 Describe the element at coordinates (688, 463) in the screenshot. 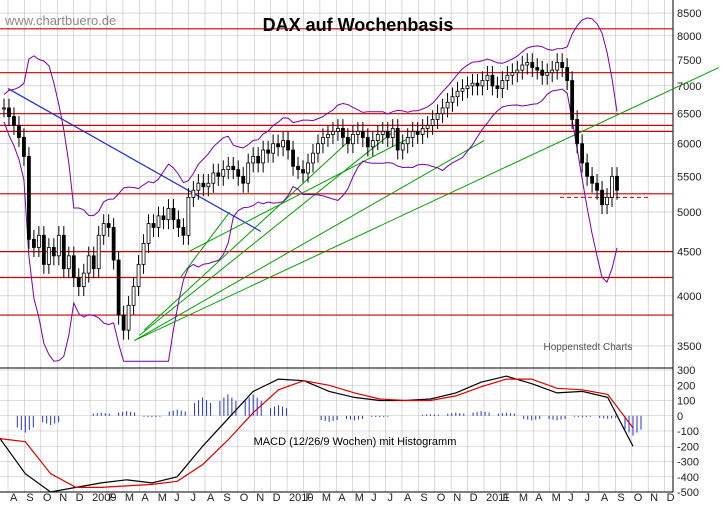

I see `macd-tick-label: -300` at that location.